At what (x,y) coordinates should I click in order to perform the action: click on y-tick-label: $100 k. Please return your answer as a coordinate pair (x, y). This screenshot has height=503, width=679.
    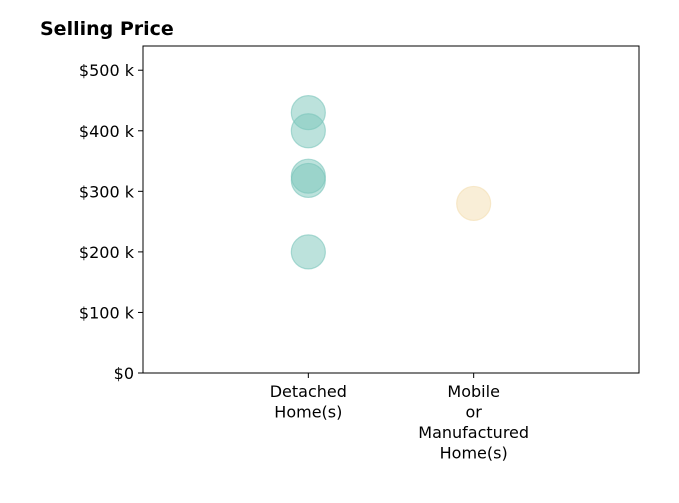
    Looking at the image, I should click on (107, 312).